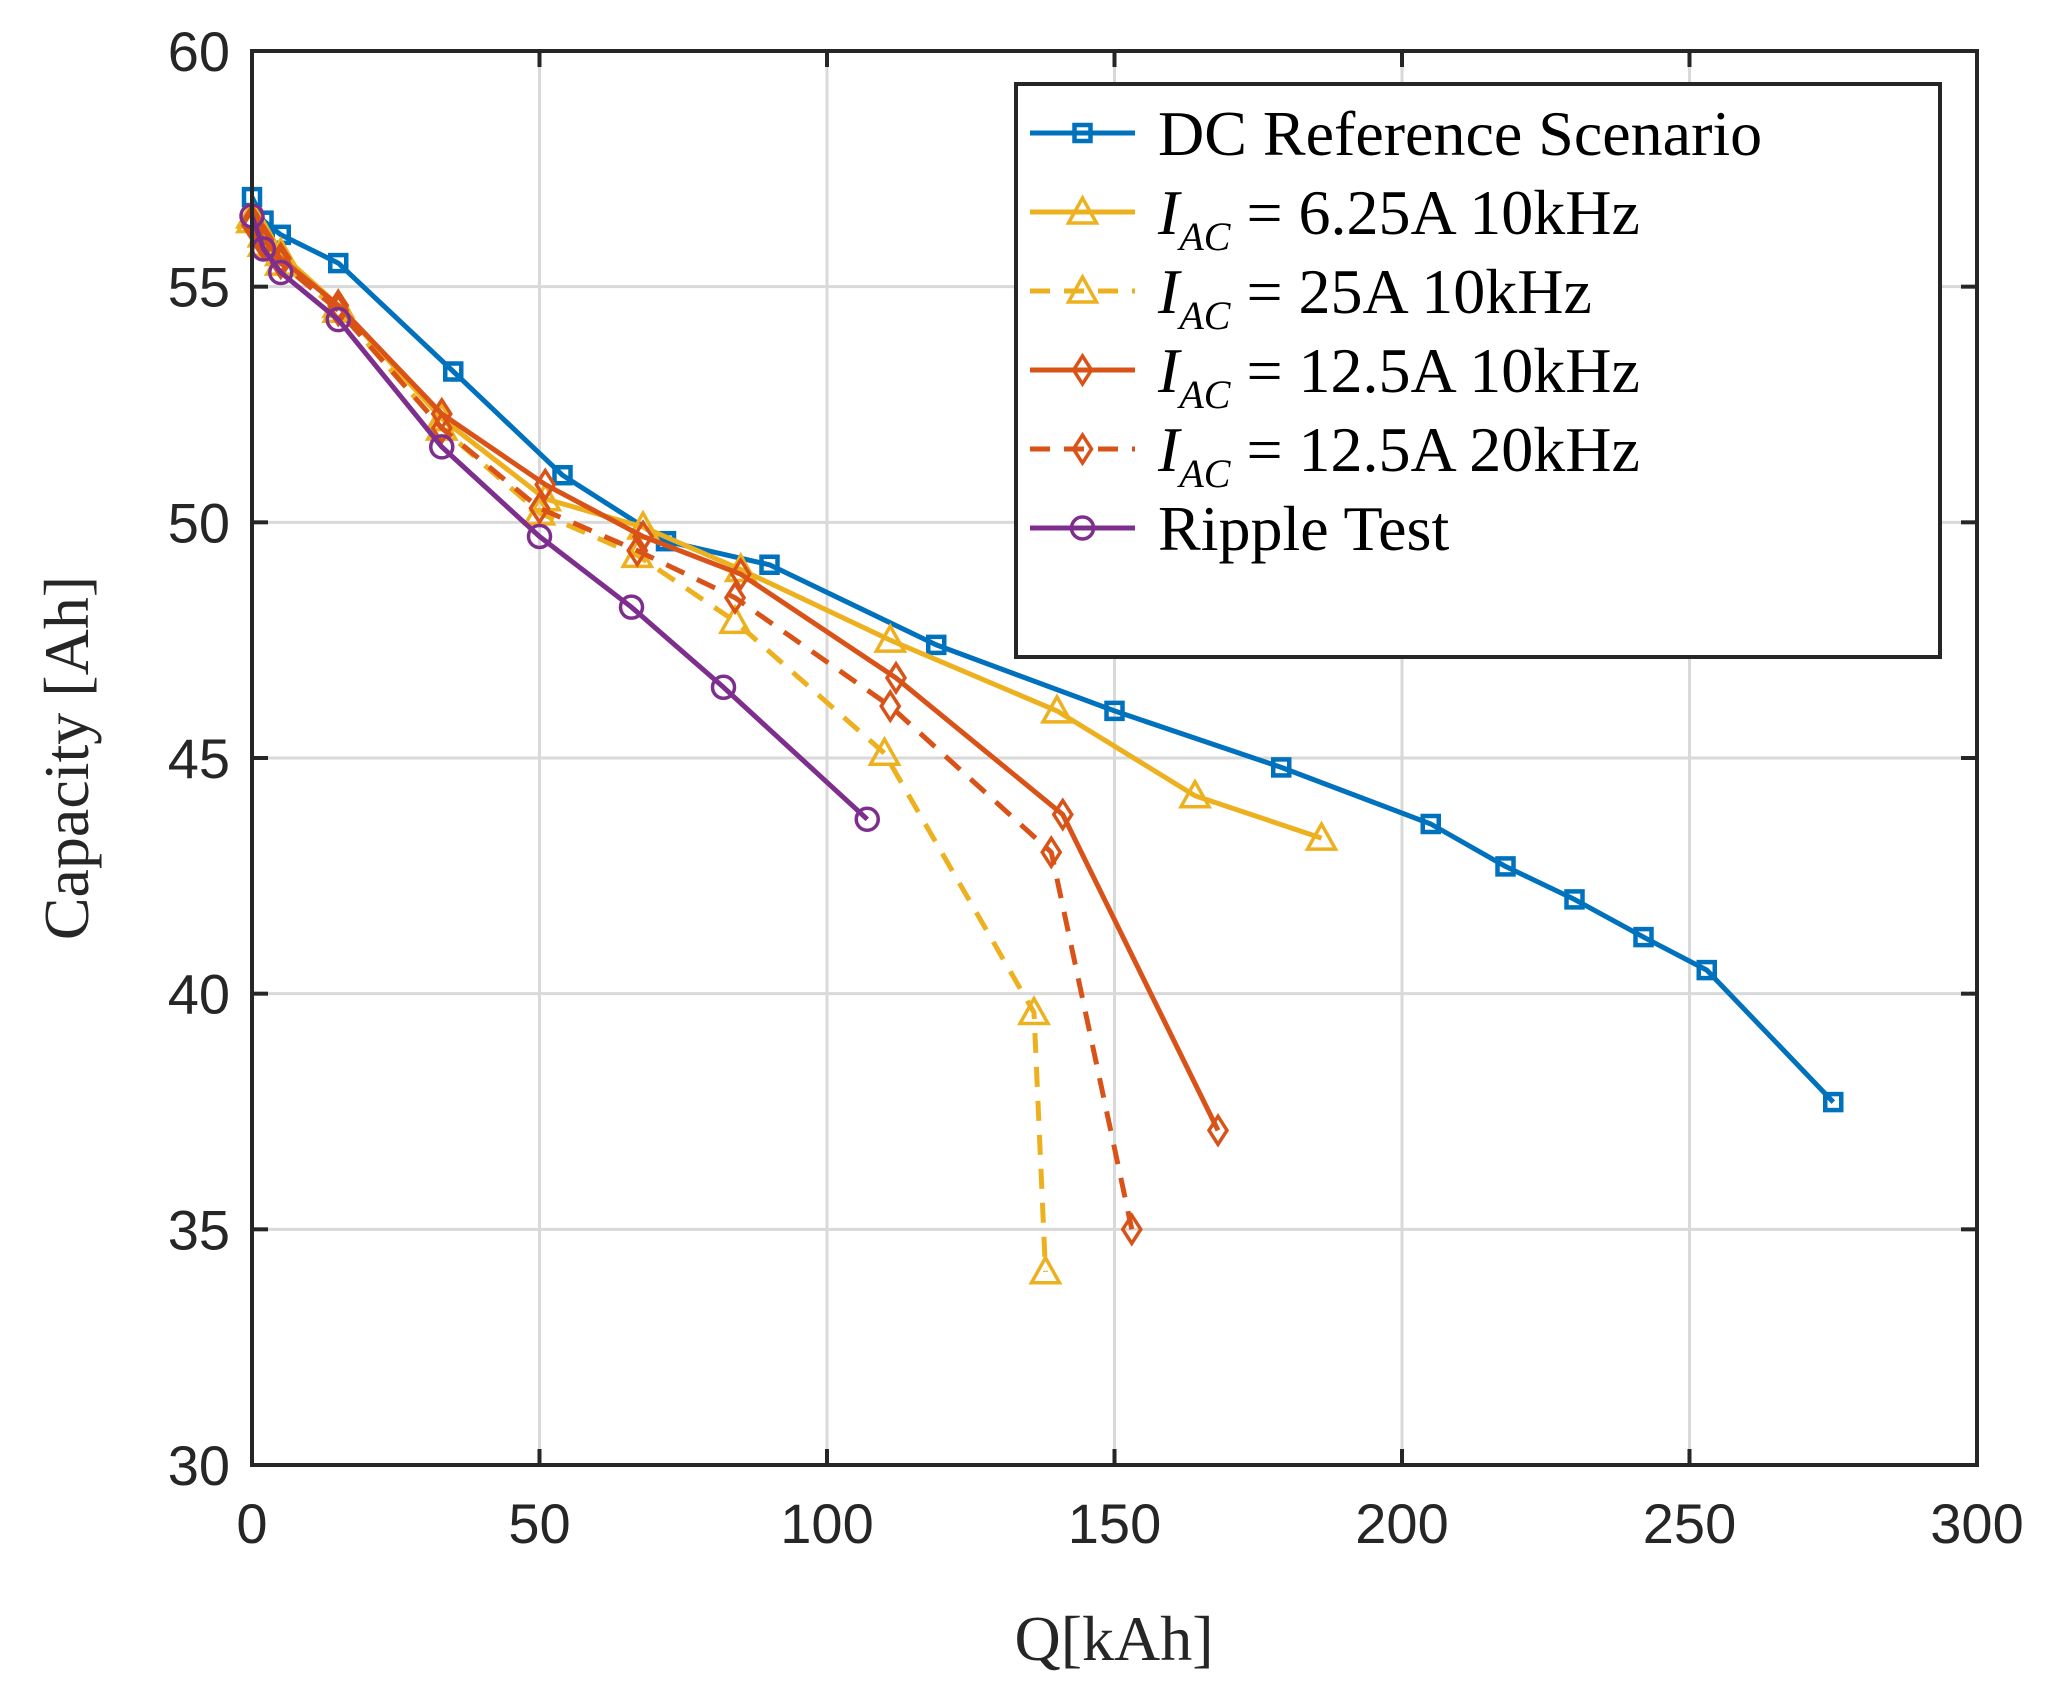 The height and width of the screenshot is (1692, 2061). I want to click on x-tick-label: 300, so click(1976, 1523).